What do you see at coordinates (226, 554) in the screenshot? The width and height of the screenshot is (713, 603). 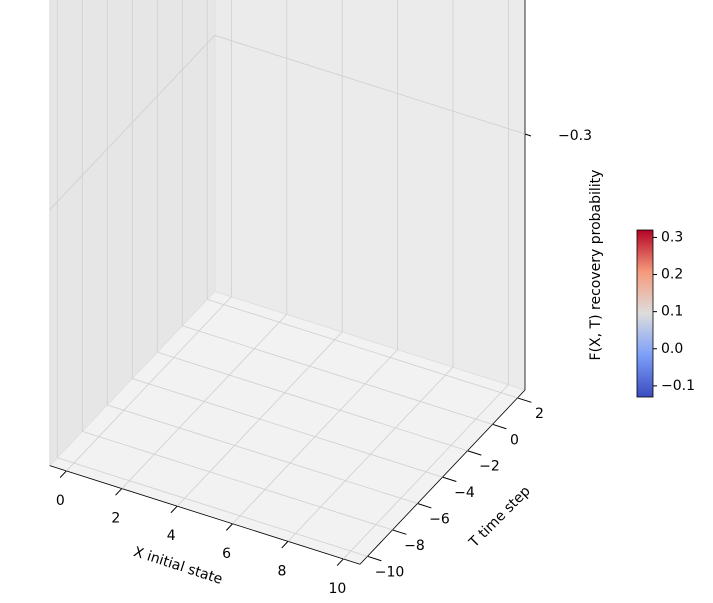 I see `x-tick-label: 6` at bounding box center [226, 554].